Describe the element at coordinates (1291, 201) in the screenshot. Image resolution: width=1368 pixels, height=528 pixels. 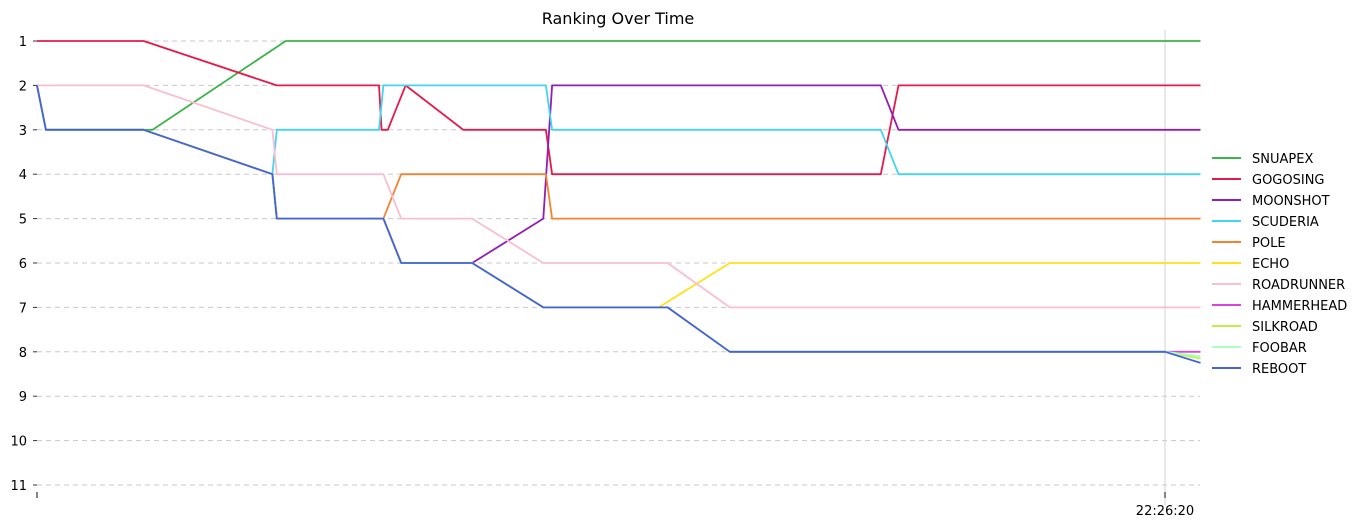
I see `legend-label-moonshot: MOONSHOT` at that location.